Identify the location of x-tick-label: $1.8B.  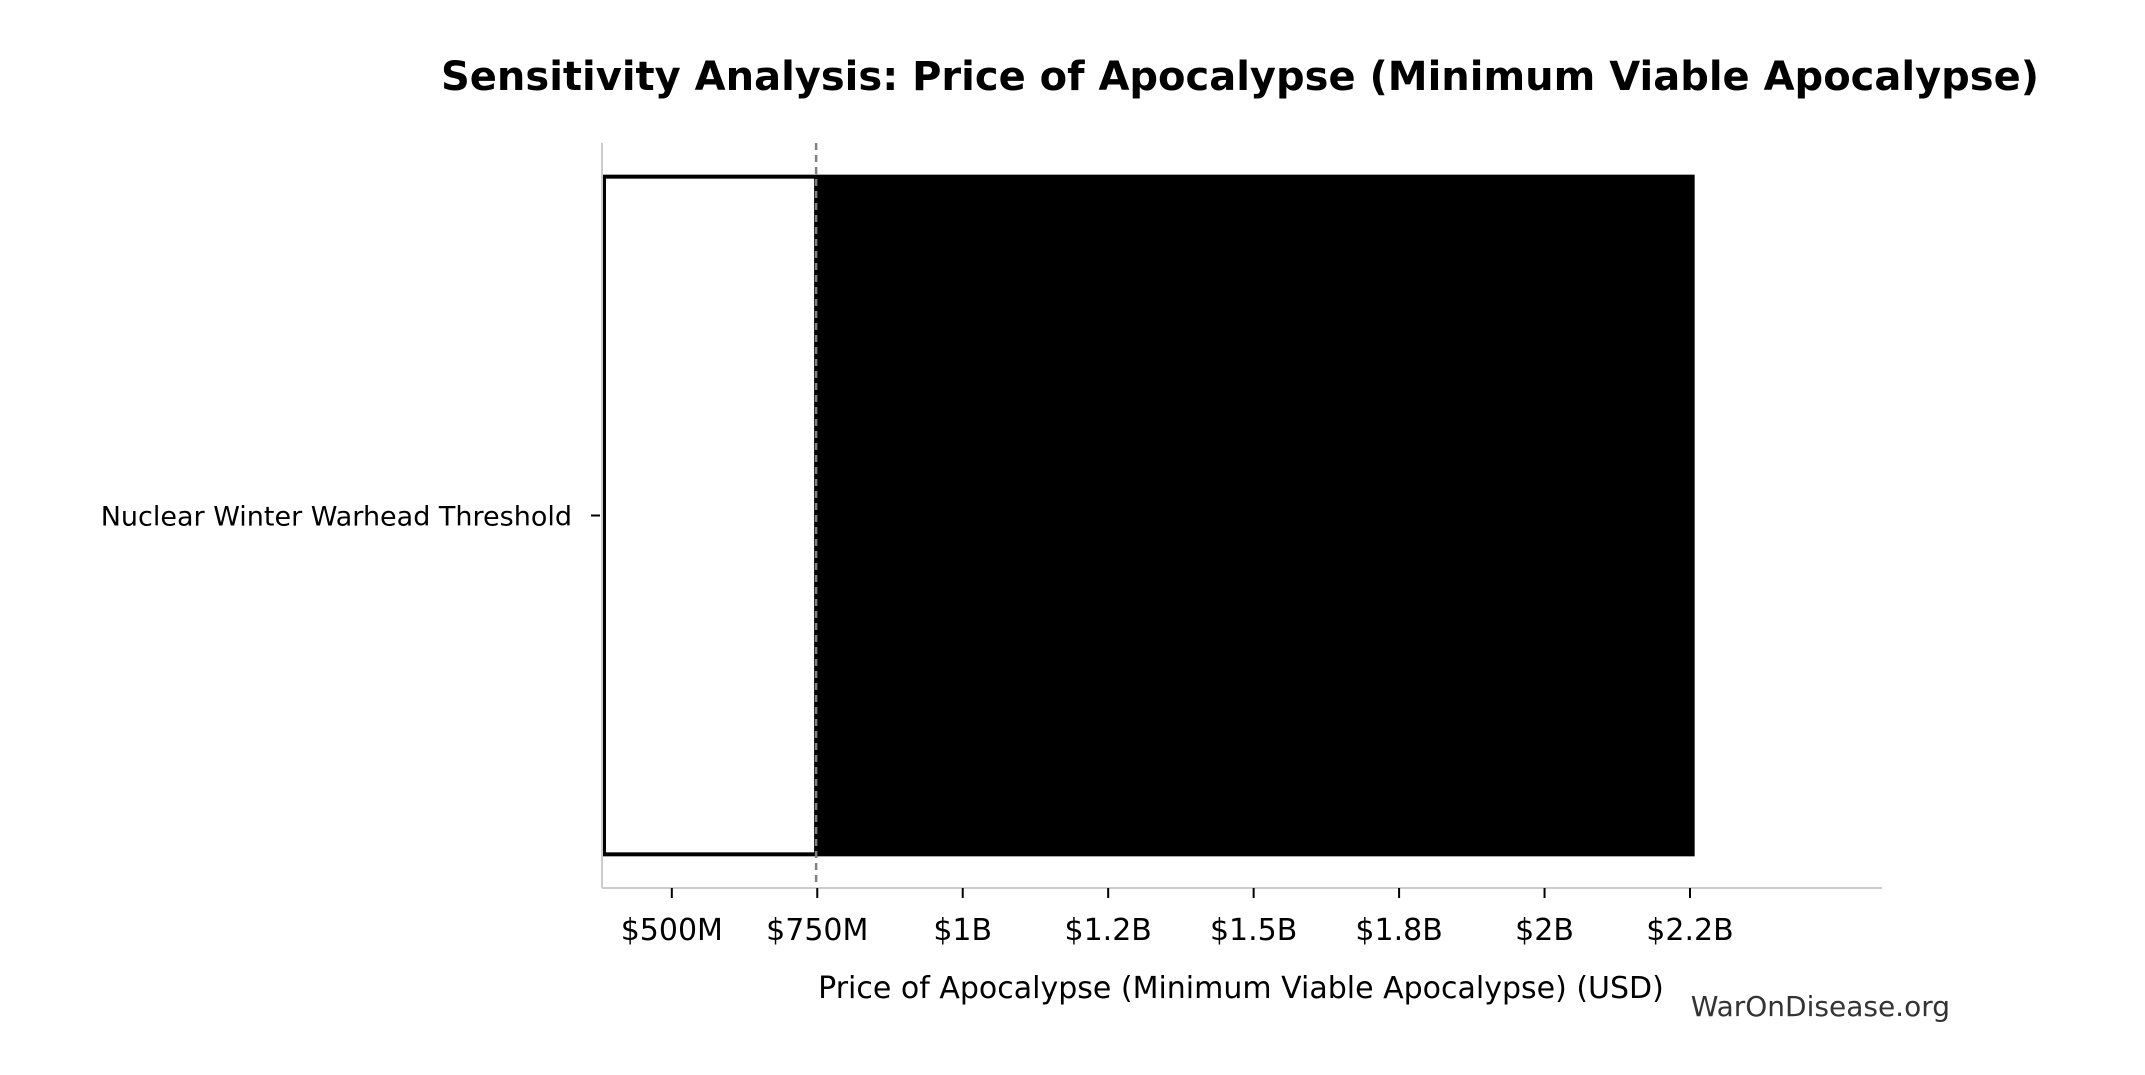
(1398, 930).